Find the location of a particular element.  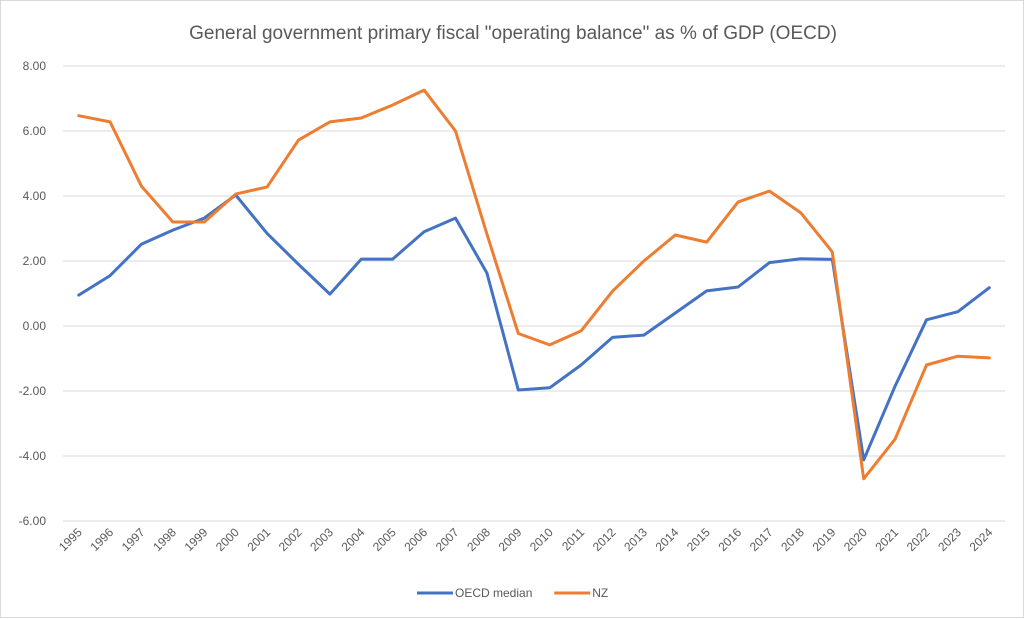

x-tick-label: 2001 is located at coordinates (258, 539).